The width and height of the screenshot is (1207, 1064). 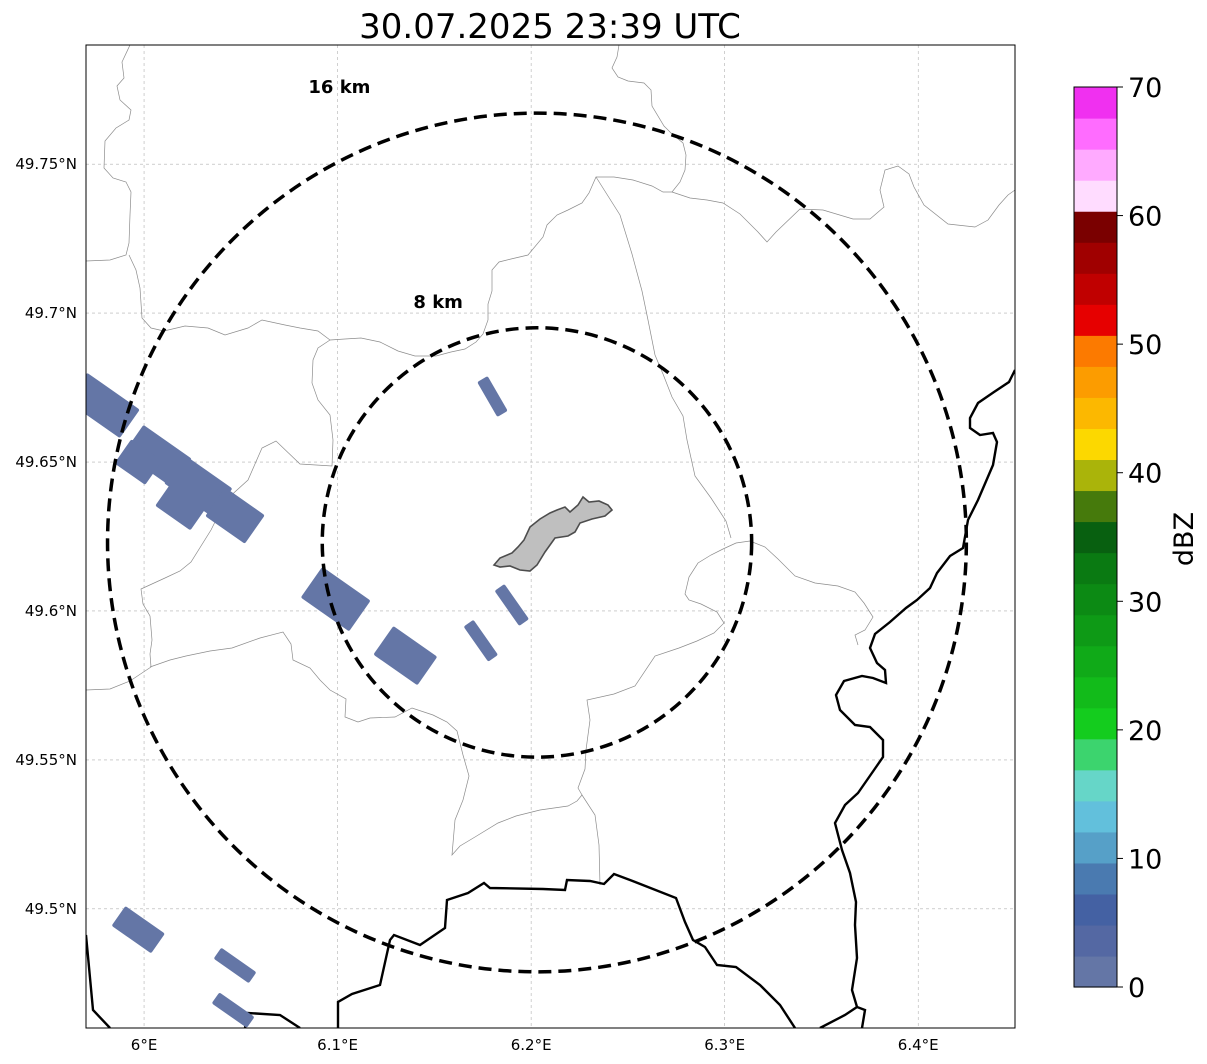 I want to click on y-tick-label: 49.5°N, so click(x=51, y=909).